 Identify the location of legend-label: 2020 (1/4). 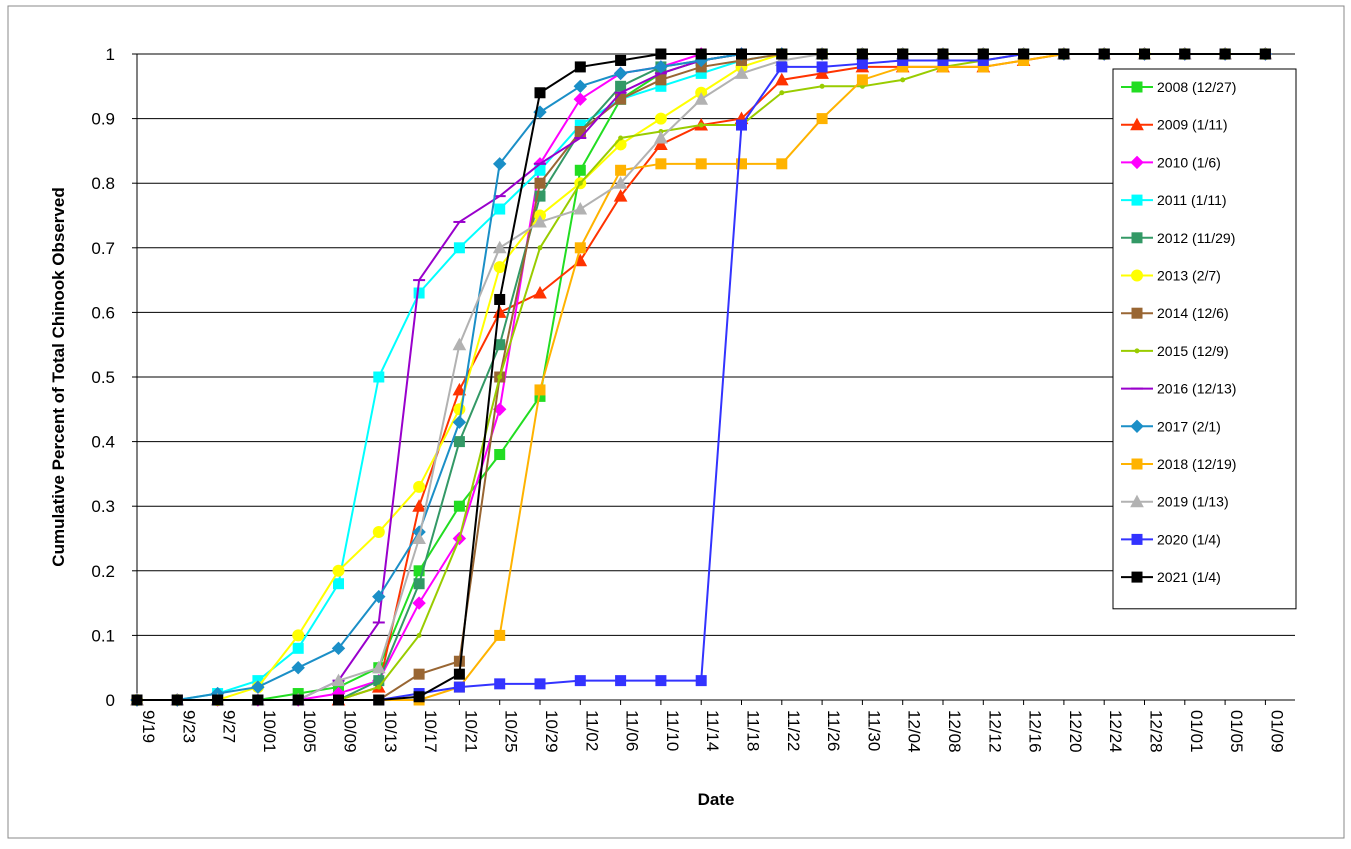
(1189, 539).